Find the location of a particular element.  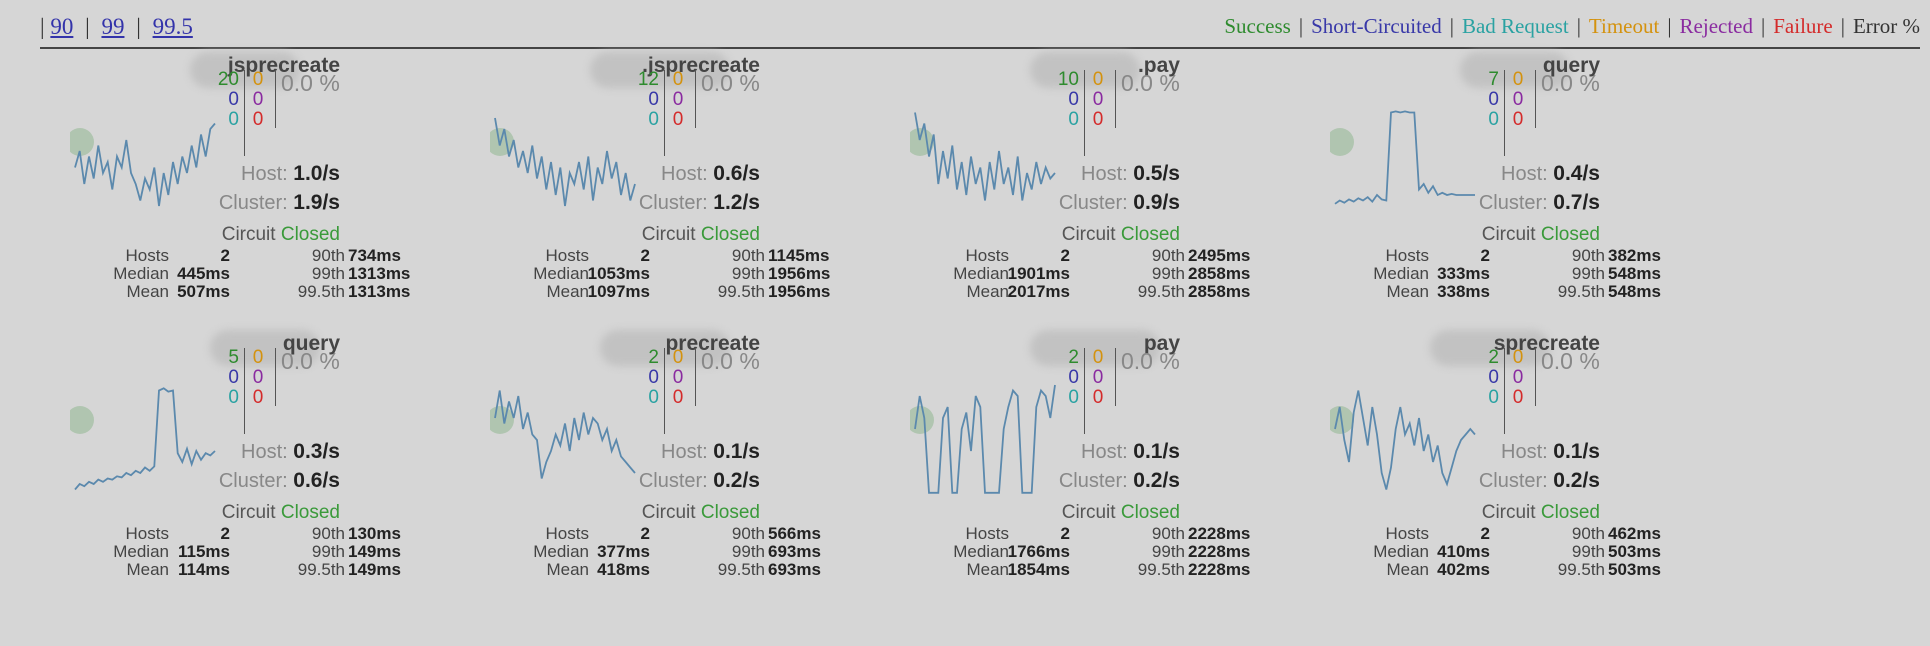

host-rate-row: Host: 1.0/s is located at coordinates (290, 174).